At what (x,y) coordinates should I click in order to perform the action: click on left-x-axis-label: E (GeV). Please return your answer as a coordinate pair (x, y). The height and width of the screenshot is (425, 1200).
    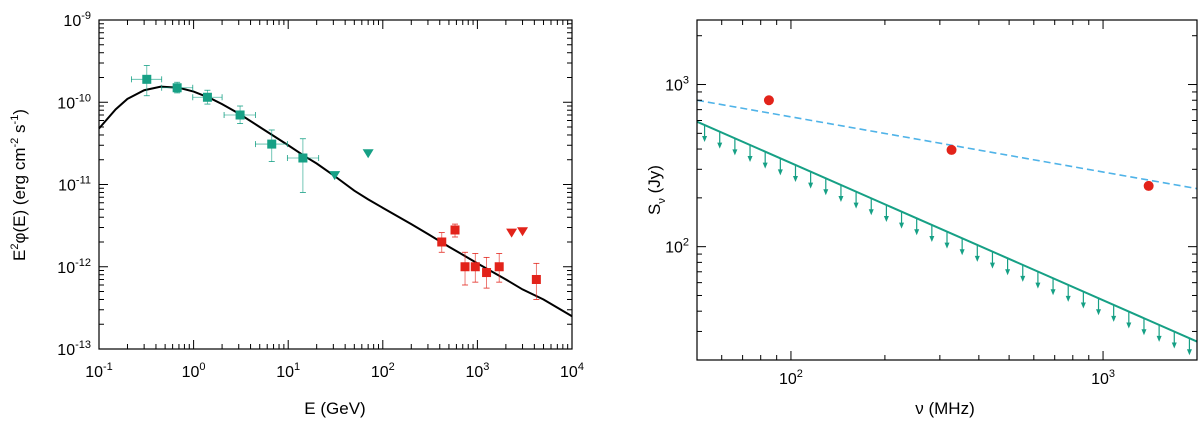
    Looking at the image, I should click on (334, 408).